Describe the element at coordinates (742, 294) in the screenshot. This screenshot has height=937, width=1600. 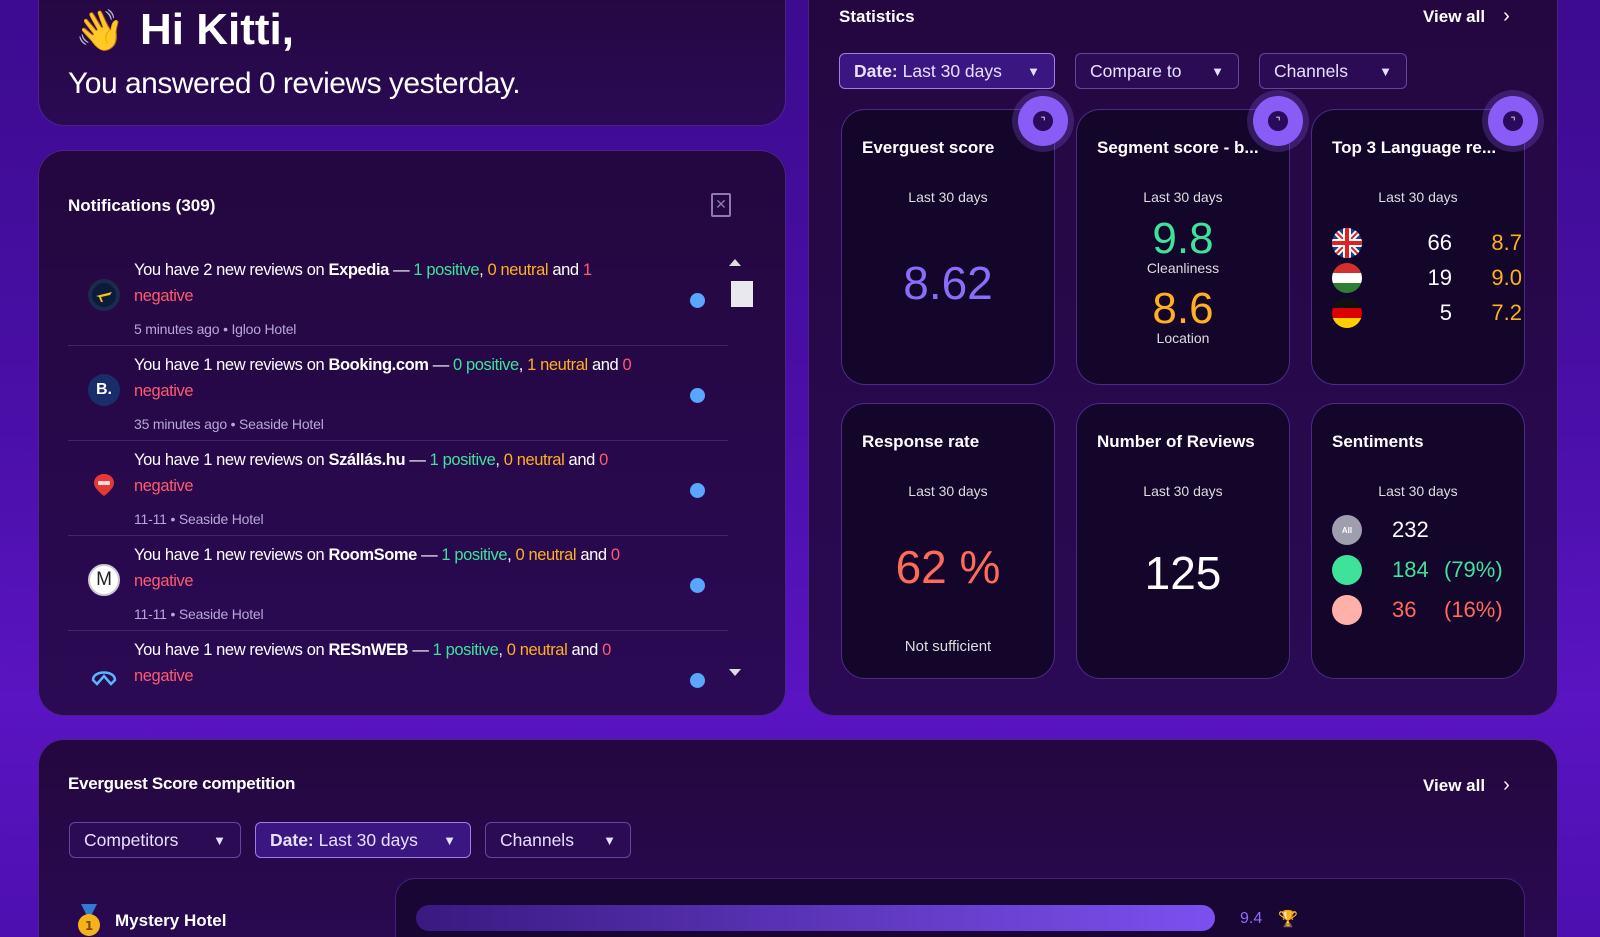
I see `scrollbar-thumb` at that location.